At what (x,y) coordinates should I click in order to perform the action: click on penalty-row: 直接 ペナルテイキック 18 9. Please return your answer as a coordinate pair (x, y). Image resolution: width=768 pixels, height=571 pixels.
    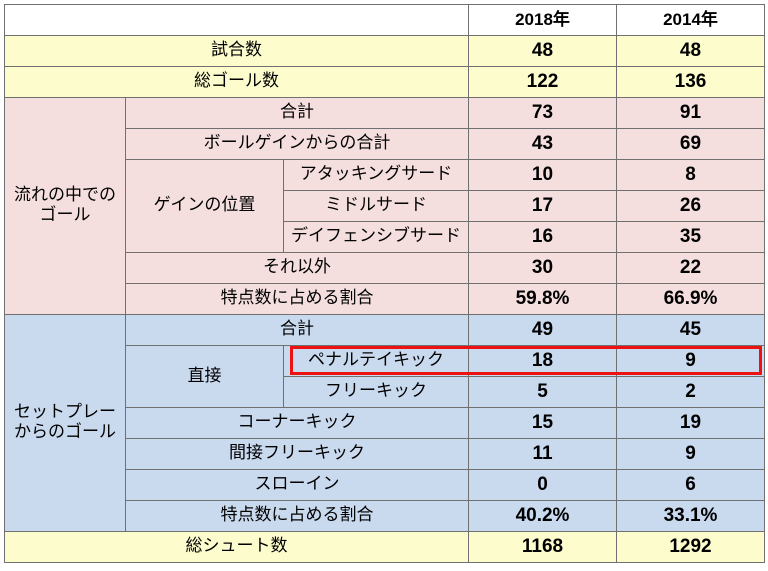
    Looking at the image, I should click on (385, 376).